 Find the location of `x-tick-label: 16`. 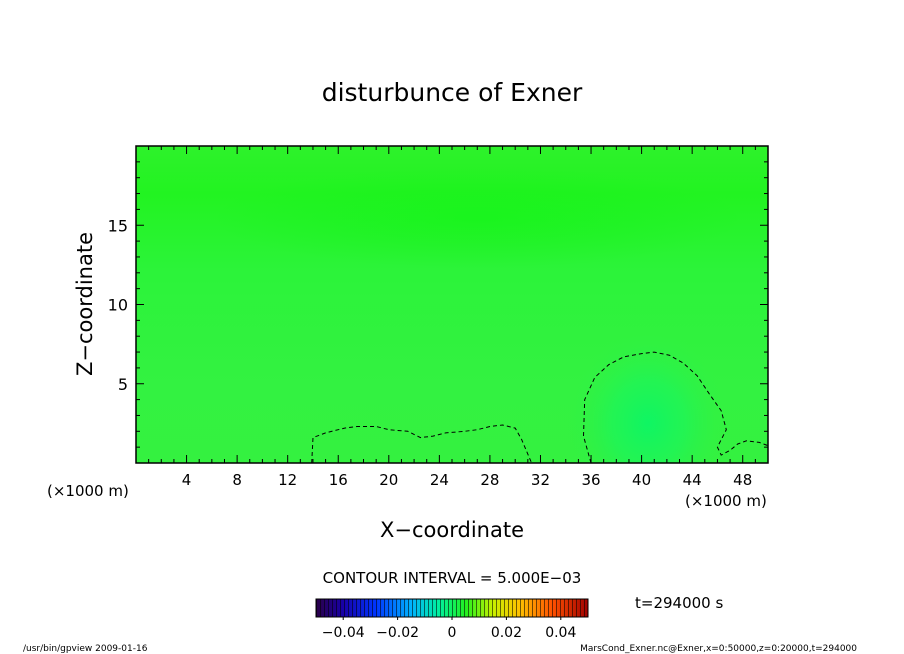

x-tick-label: 16 is located at coordinates (338, 480).